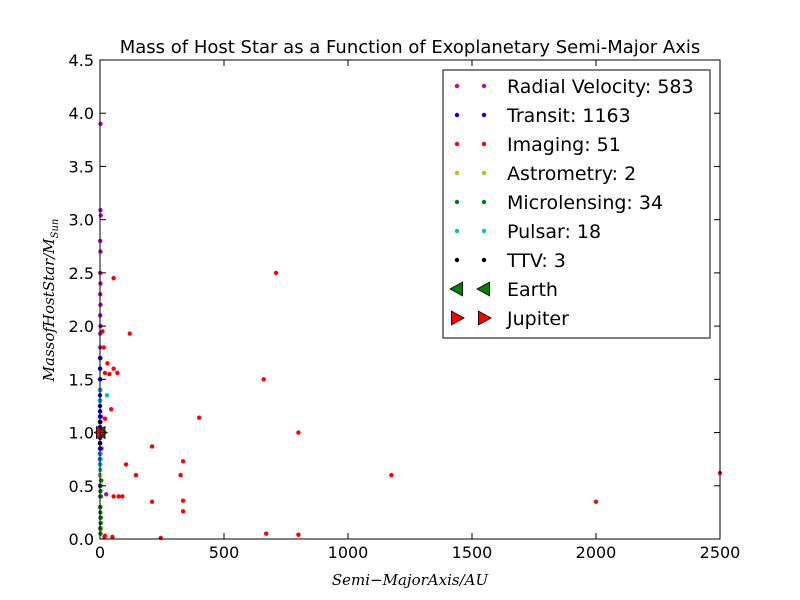  What do you see at coordinates (122, 496) in the screenshot?
I see `data-point-s2-p22` at bounding box center [122, 496].